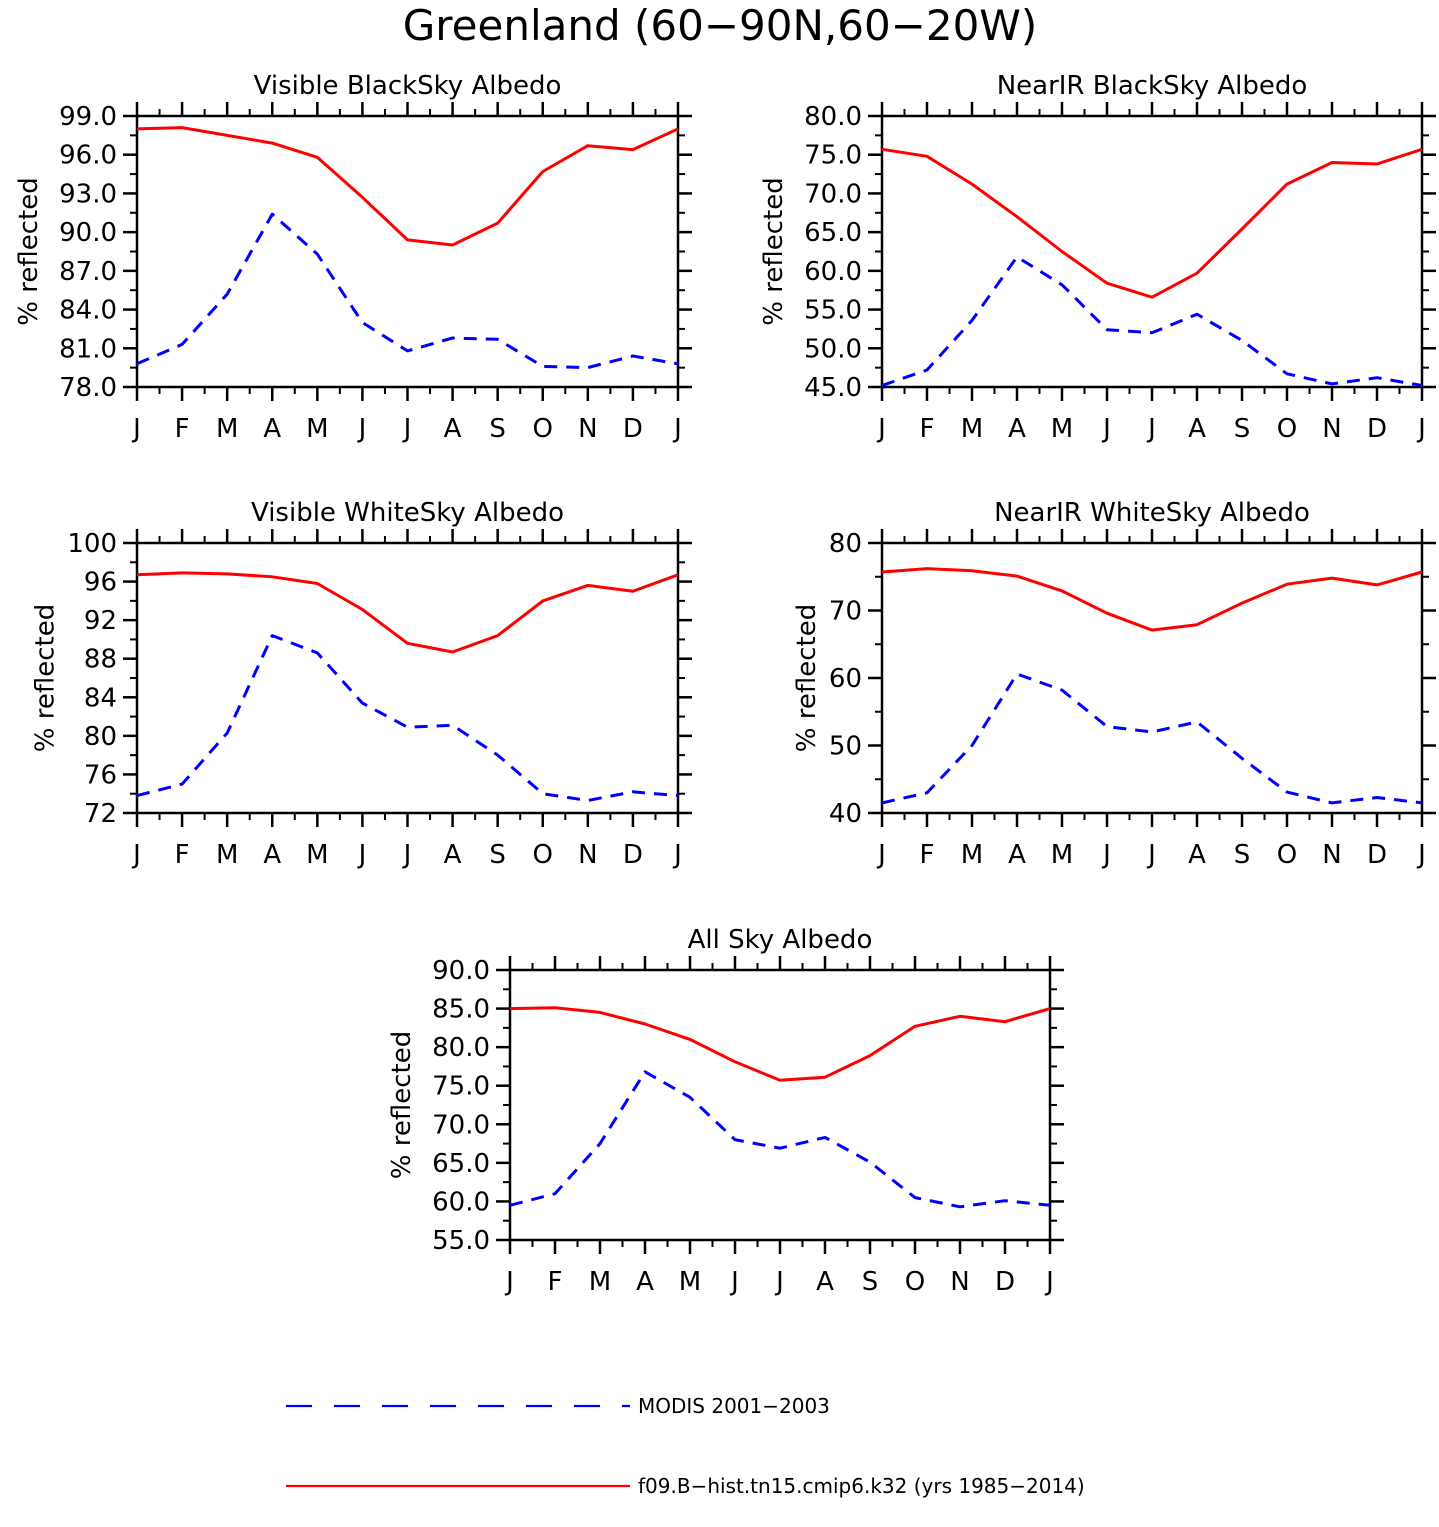  What do you see at coordinates (88, 311) in the screenshot?
I see `y-tick-label: 84.0` at bounding box center [88, 311].